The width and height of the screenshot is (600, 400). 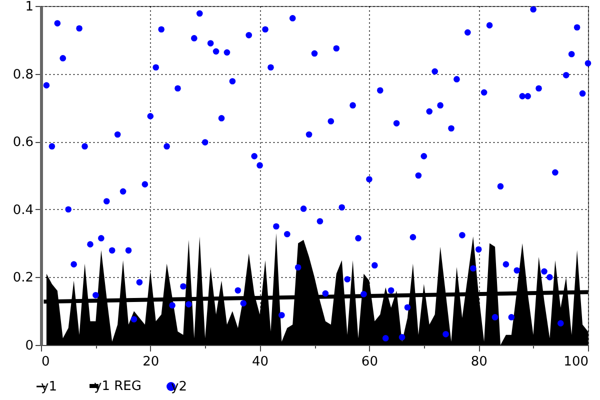 I want to click on legend-label: y1, so click(x=49, y=387).